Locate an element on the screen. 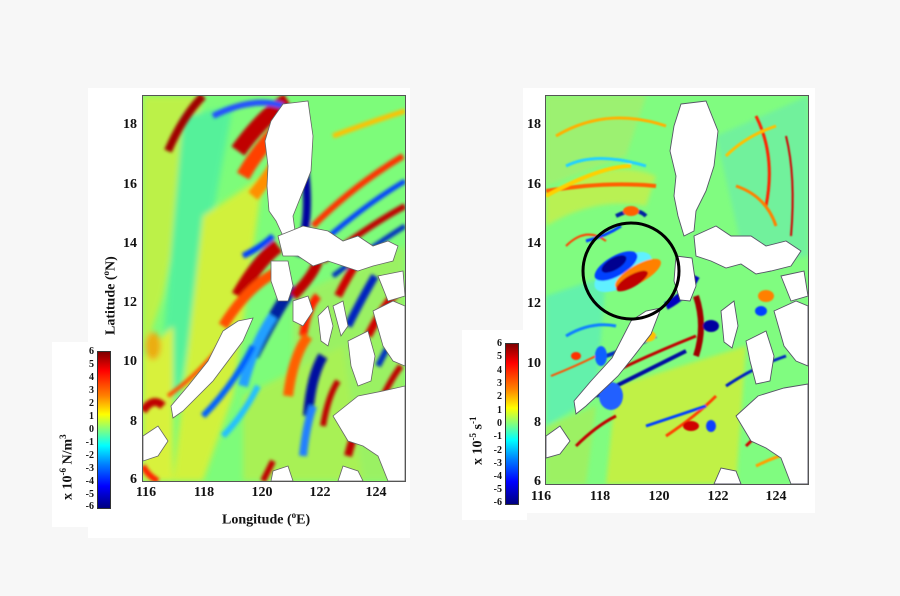 This screenshot has width=900, height=596. right-colorbar-label: x 10-5 s-1 is located at coordinates (477, 440).